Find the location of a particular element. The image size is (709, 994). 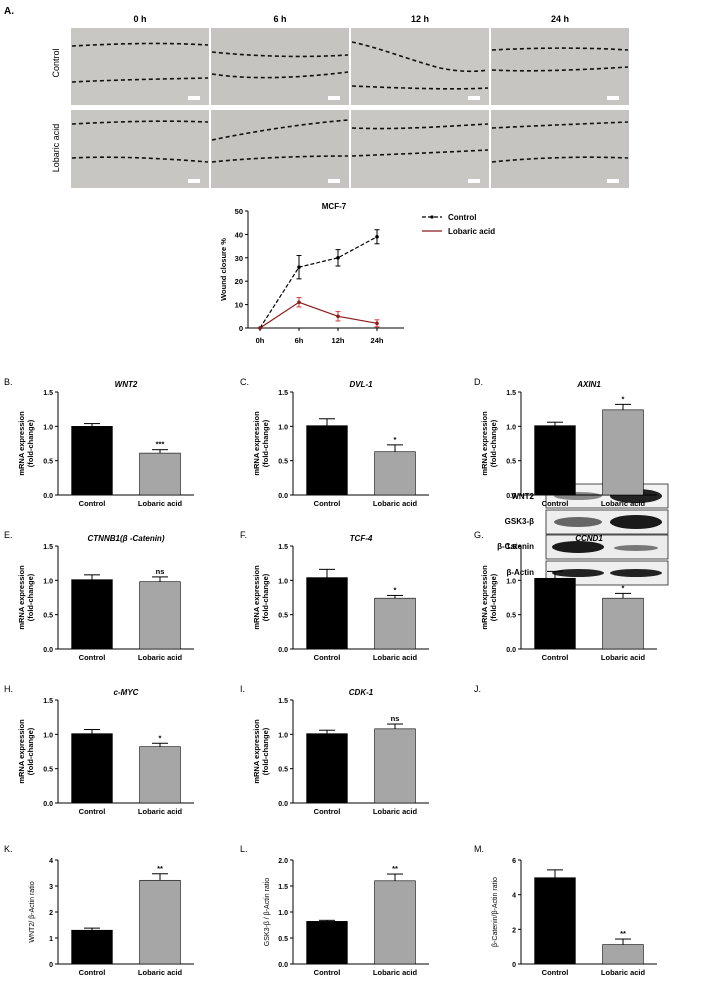

chart-title-f: TCF-4 is located at coordinates (361, 538).